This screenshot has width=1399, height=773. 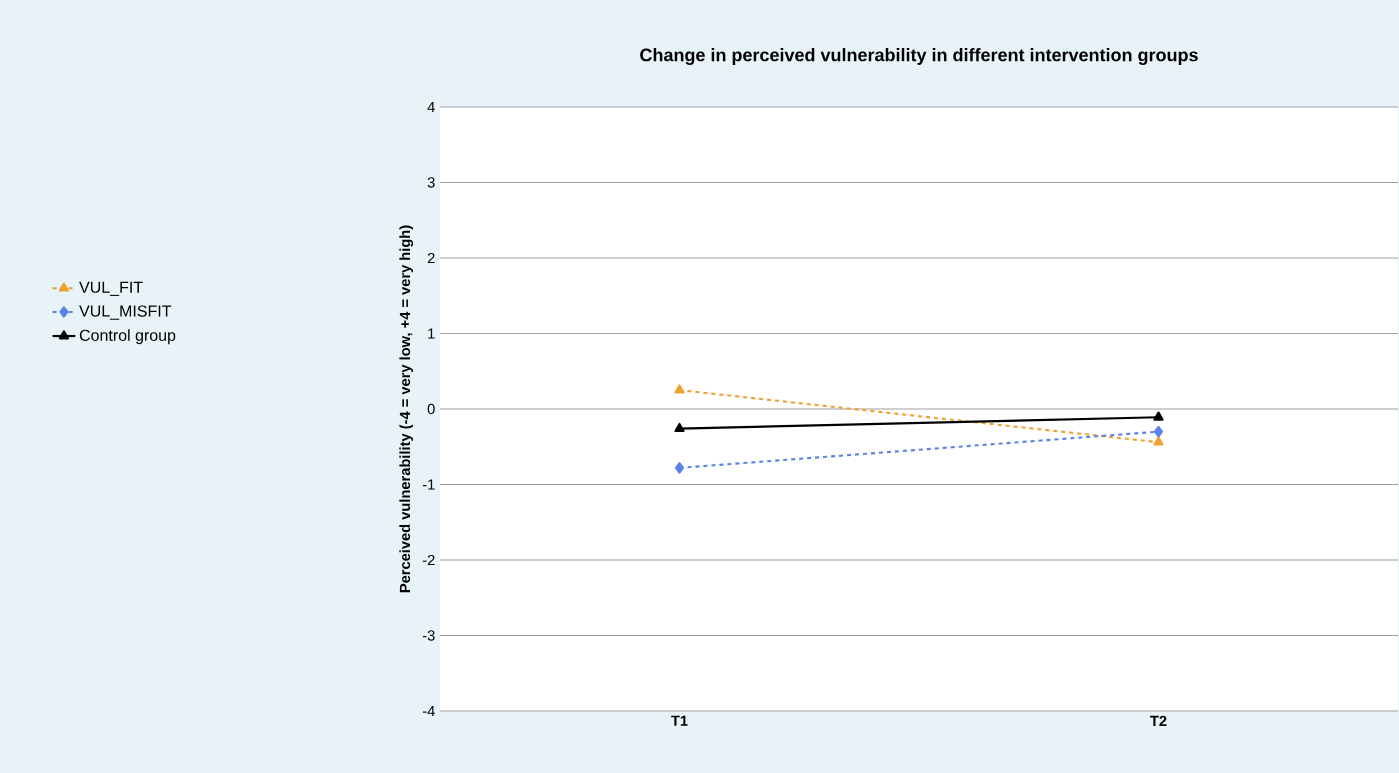 What do you see at coordinates (406, 409) in the screenshot?
I see `y-axis-title: Perceived vulnerability (-4 = very low, +4 = very high)` at bounding box center [406, 409].